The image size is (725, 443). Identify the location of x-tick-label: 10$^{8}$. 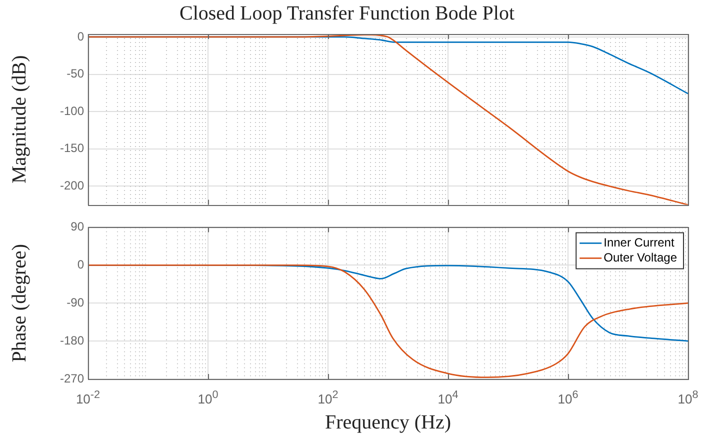
(688, 398).